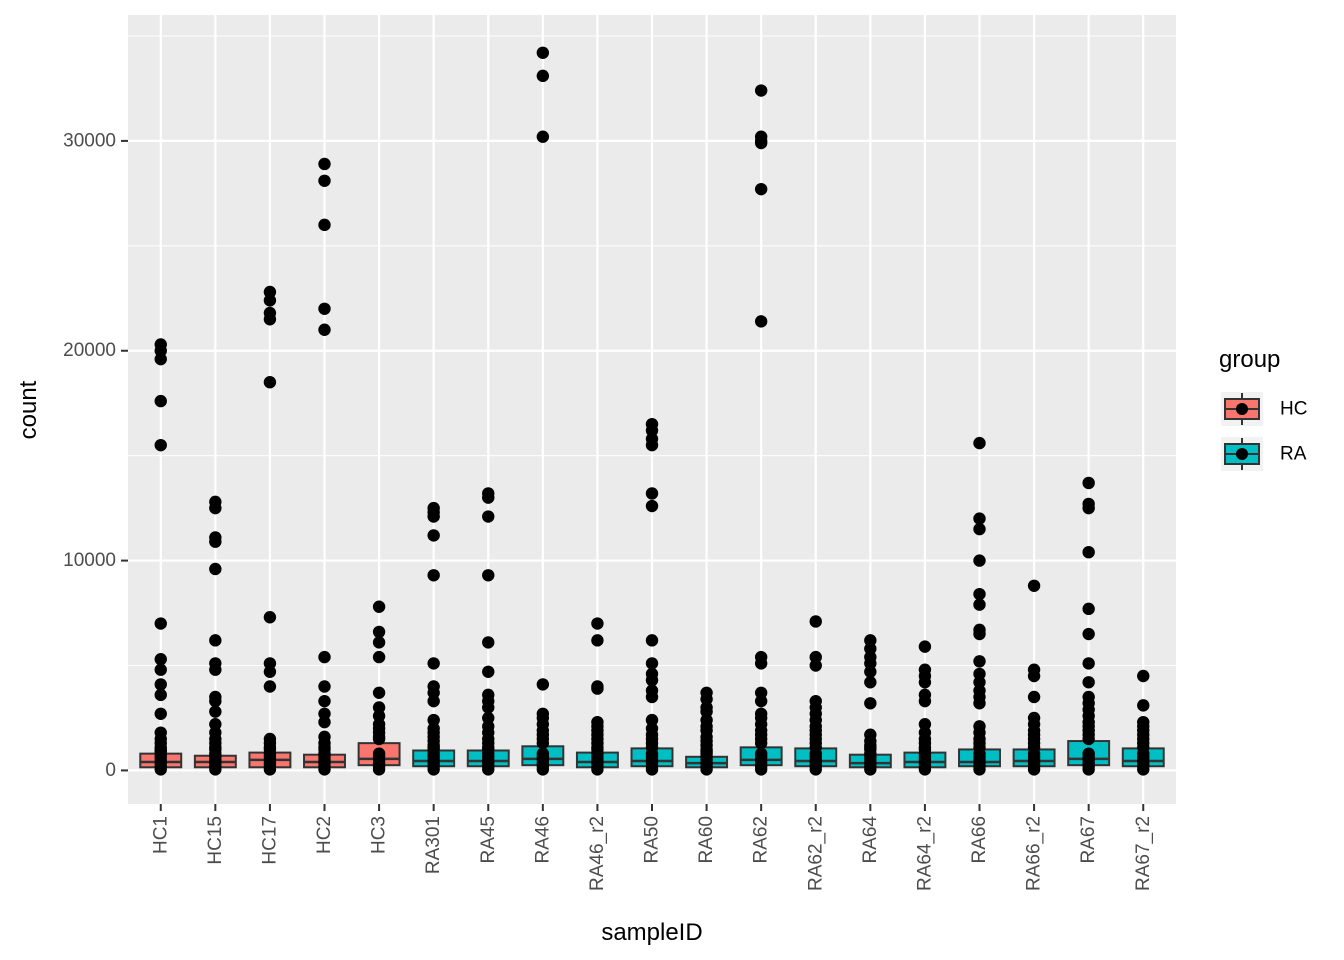 This screenshot has height=960, width=1344. Describe the element at coordinates (815, 853) in the screenshot. I see `x-tick-label: RA62_r2` at that location.